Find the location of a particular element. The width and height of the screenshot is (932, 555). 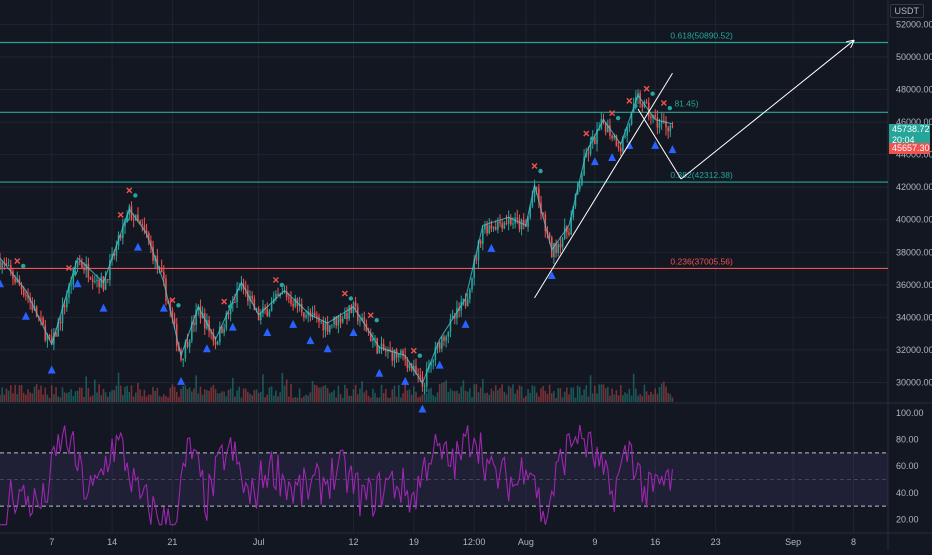

y-tick-label: 46000.00 is located at coordinates (914, 122).